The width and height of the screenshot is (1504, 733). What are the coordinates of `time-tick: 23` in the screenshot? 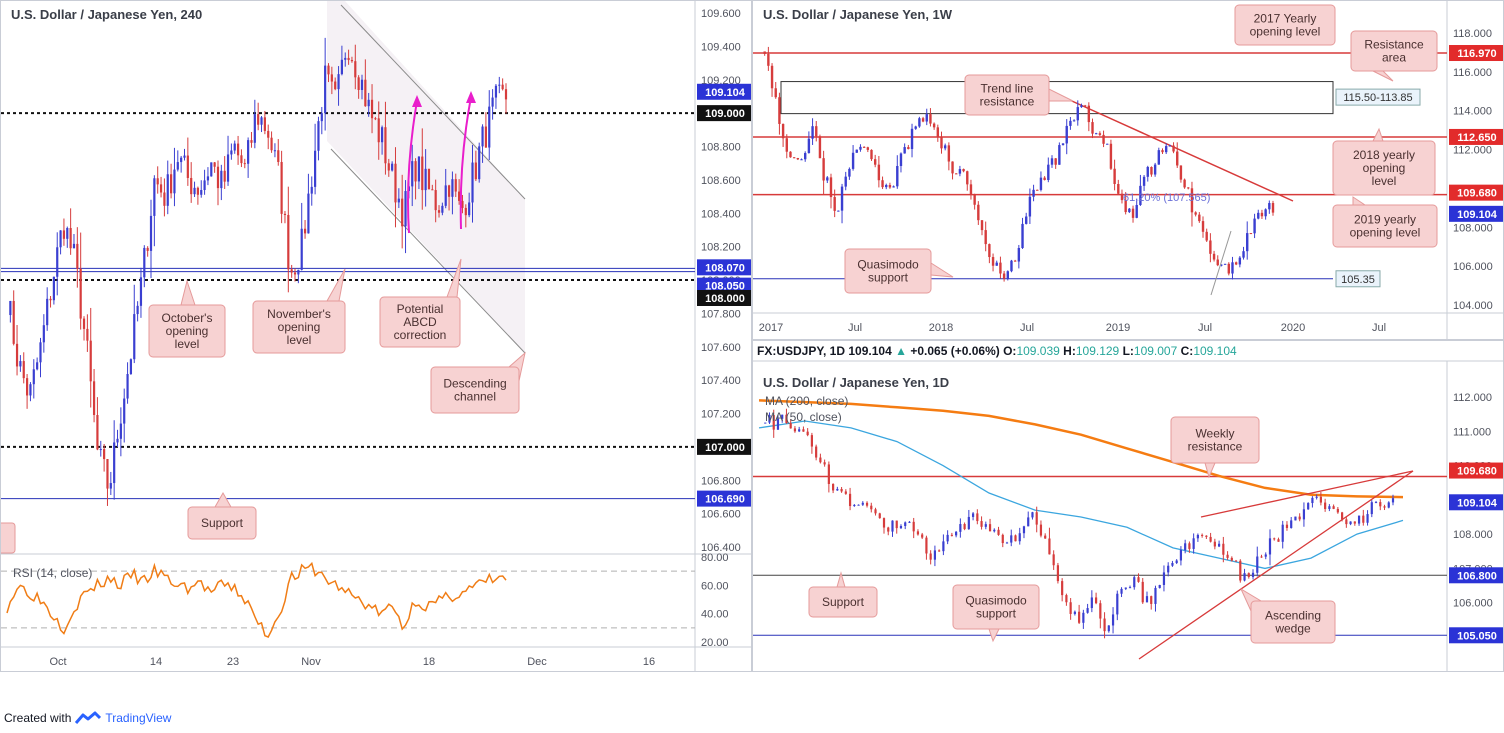 It's located at (233, 662).